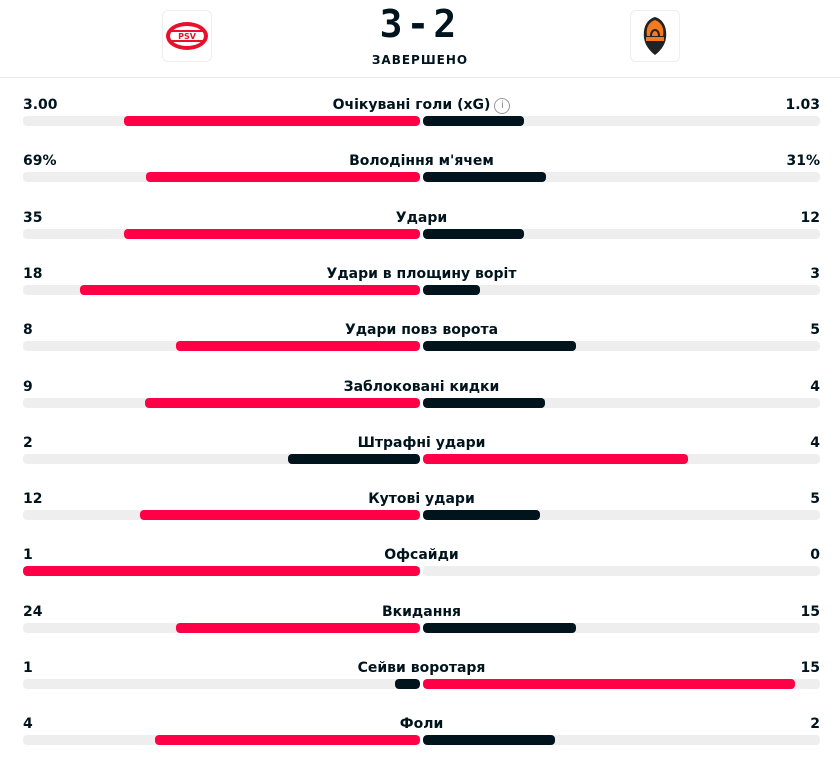 The width and height of the screenshot is (840, 762). I want to click on match-status: ЗАВЕРШЕНО, so click(420, 60).